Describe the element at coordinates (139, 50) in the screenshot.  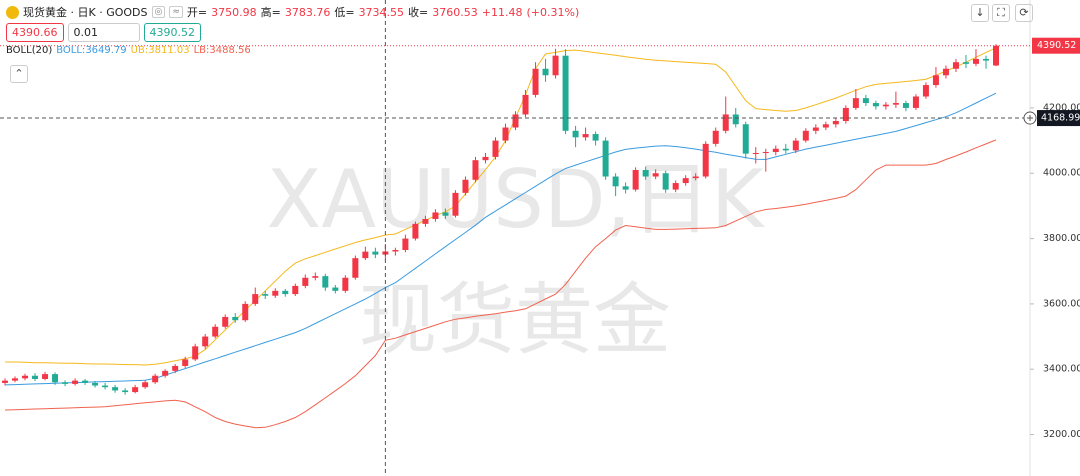
I see `ub-label: UB:` at that location.